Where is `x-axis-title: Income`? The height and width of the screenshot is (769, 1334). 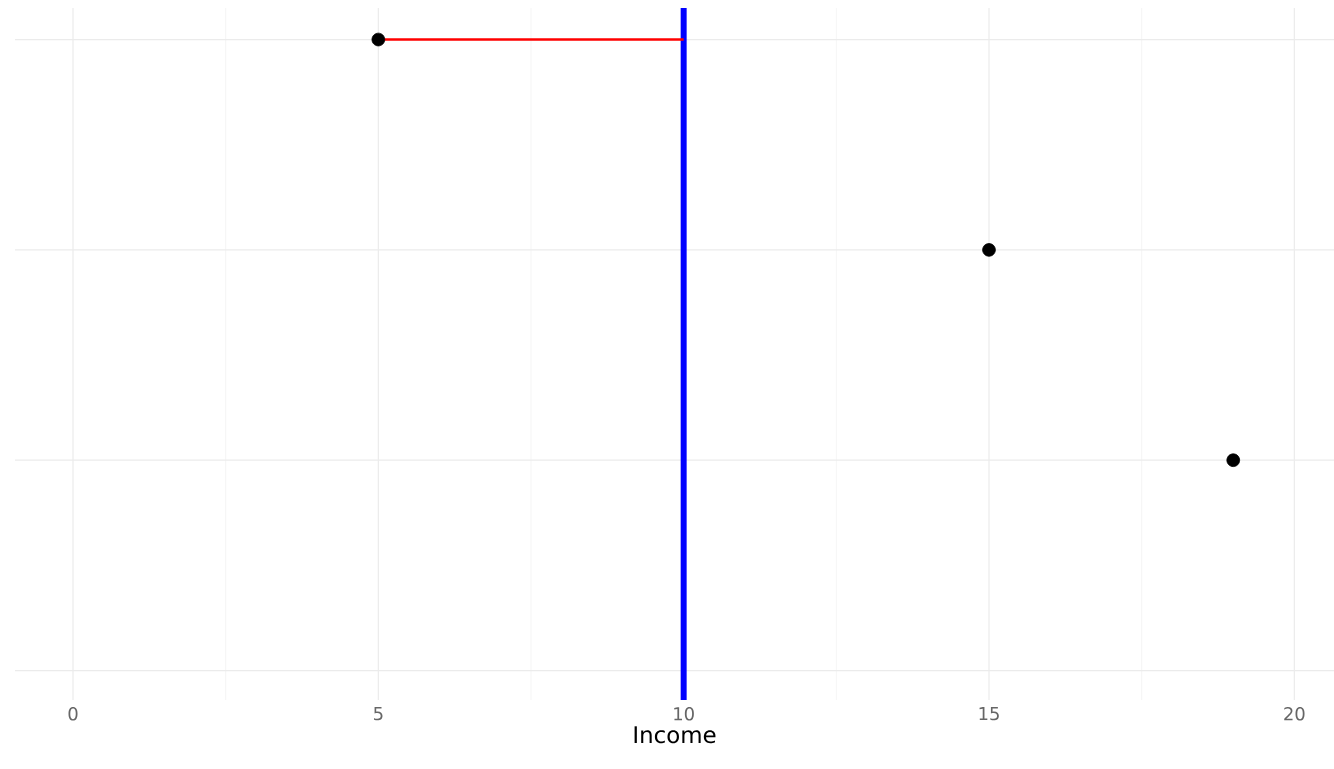
x-axis-title: Income is located at coordinates (675, 735).